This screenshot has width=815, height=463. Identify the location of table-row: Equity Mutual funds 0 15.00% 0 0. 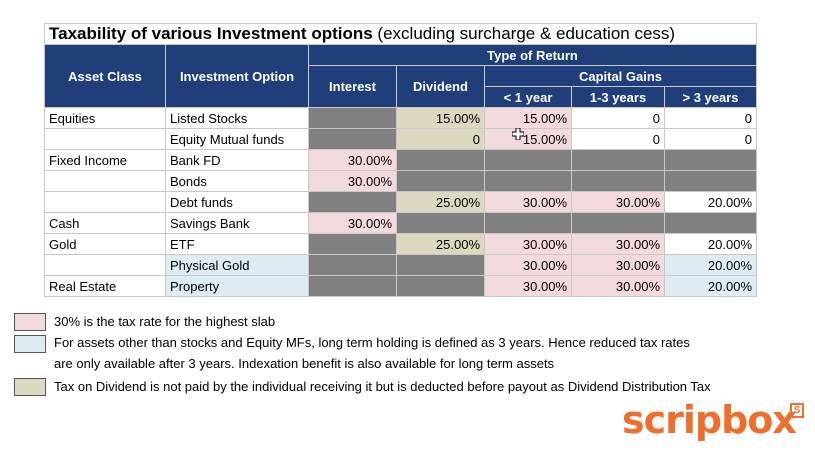
(400, 139).